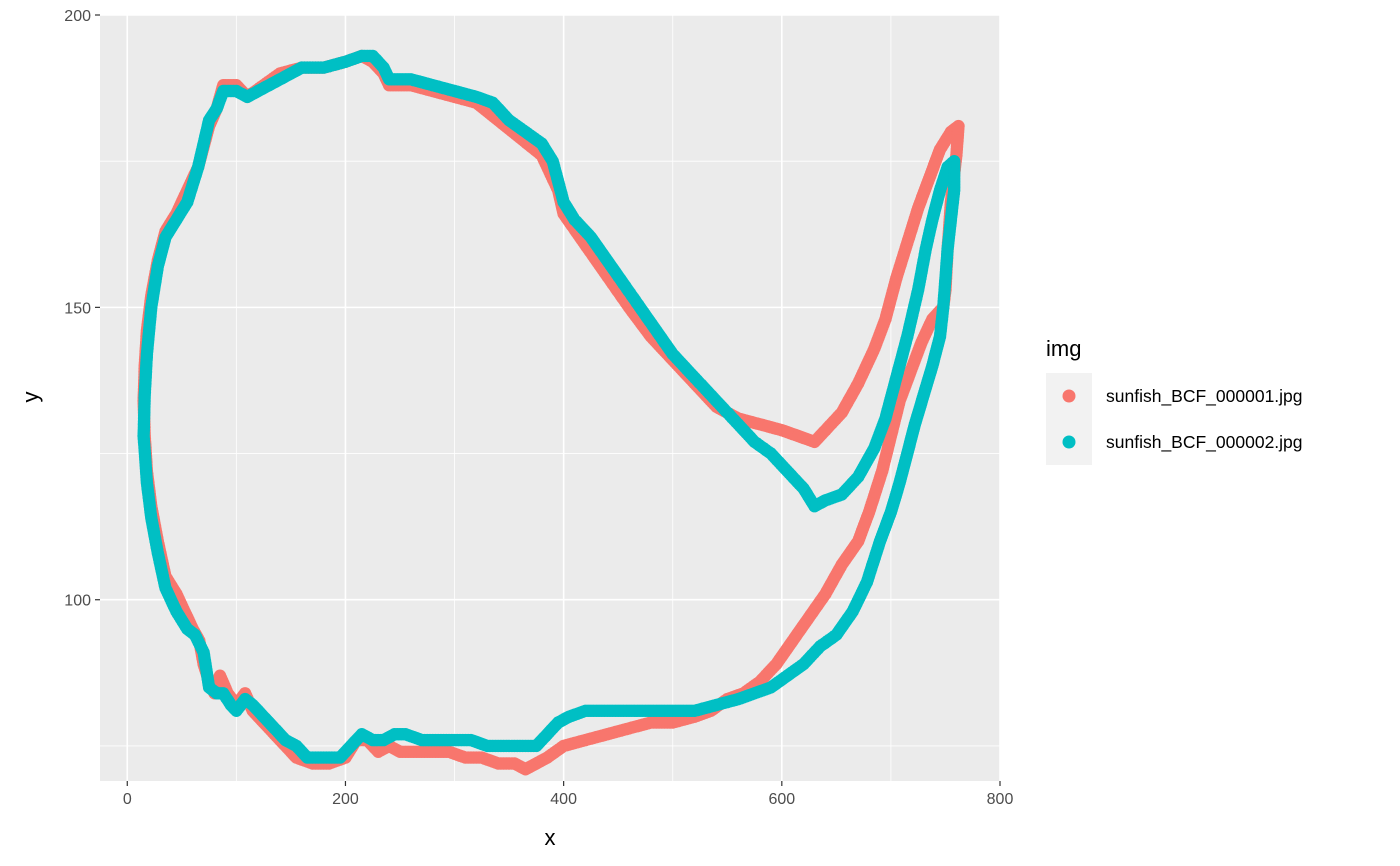  What do you see at coordinates (563, 799) in the screenshot?
I see `x-tick-label: 400` at bounding box center [563, 799].